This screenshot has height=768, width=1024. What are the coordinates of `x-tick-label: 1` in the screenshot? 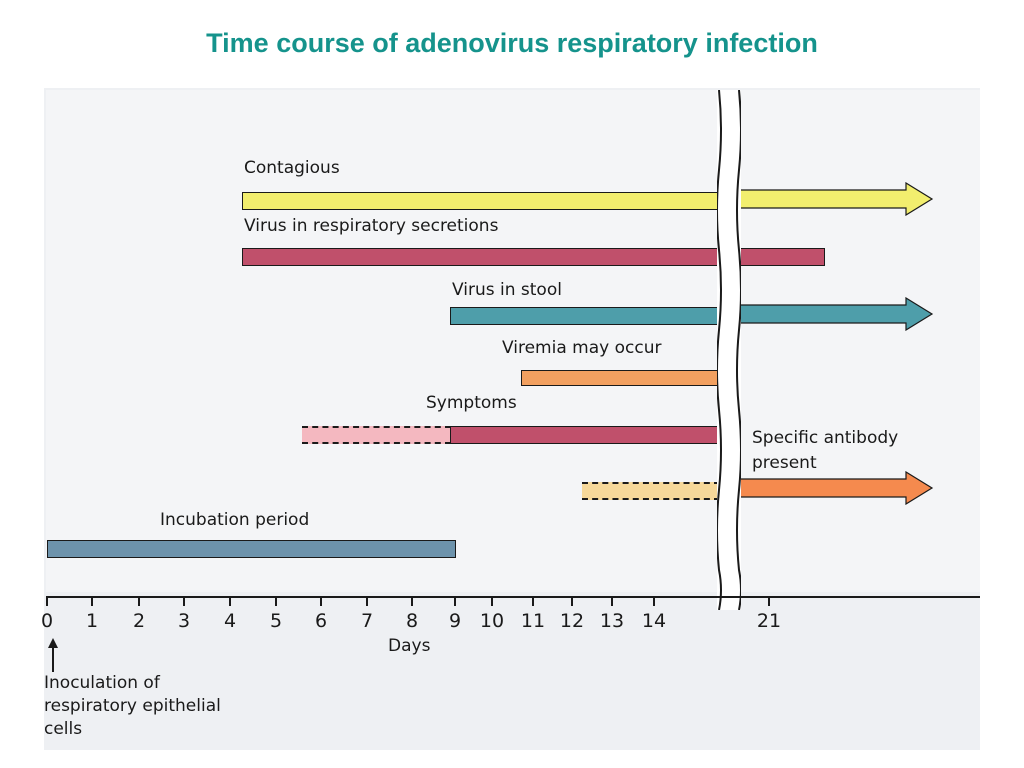 It's located at (92, 621).